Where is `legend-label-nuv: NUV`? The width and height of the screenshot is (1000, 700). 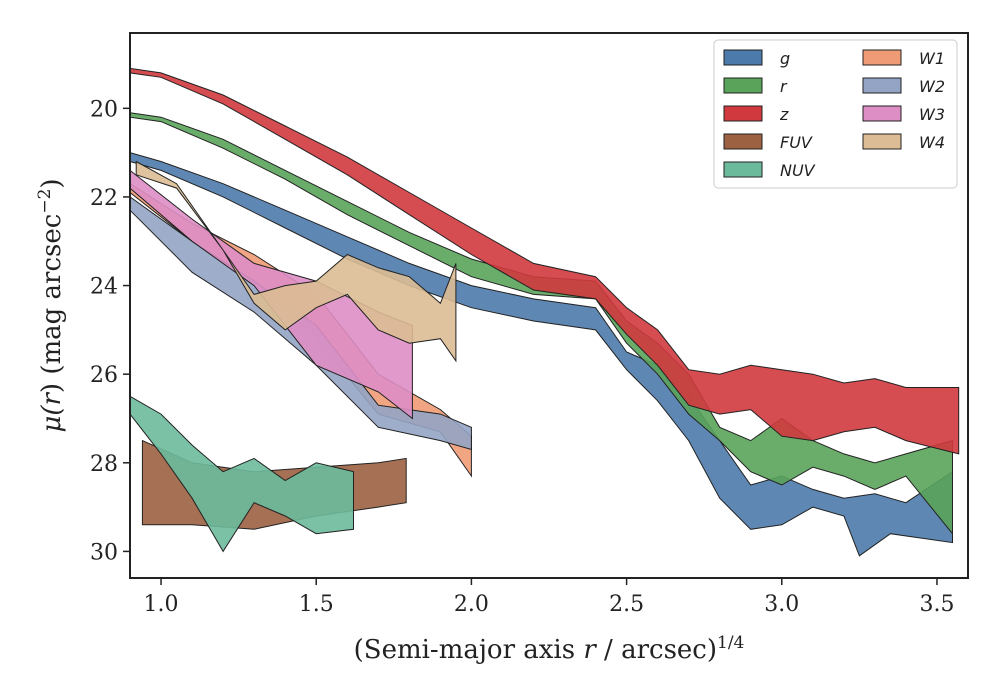
legend-label-nuv: NUV is located at coordinates (798, 170).